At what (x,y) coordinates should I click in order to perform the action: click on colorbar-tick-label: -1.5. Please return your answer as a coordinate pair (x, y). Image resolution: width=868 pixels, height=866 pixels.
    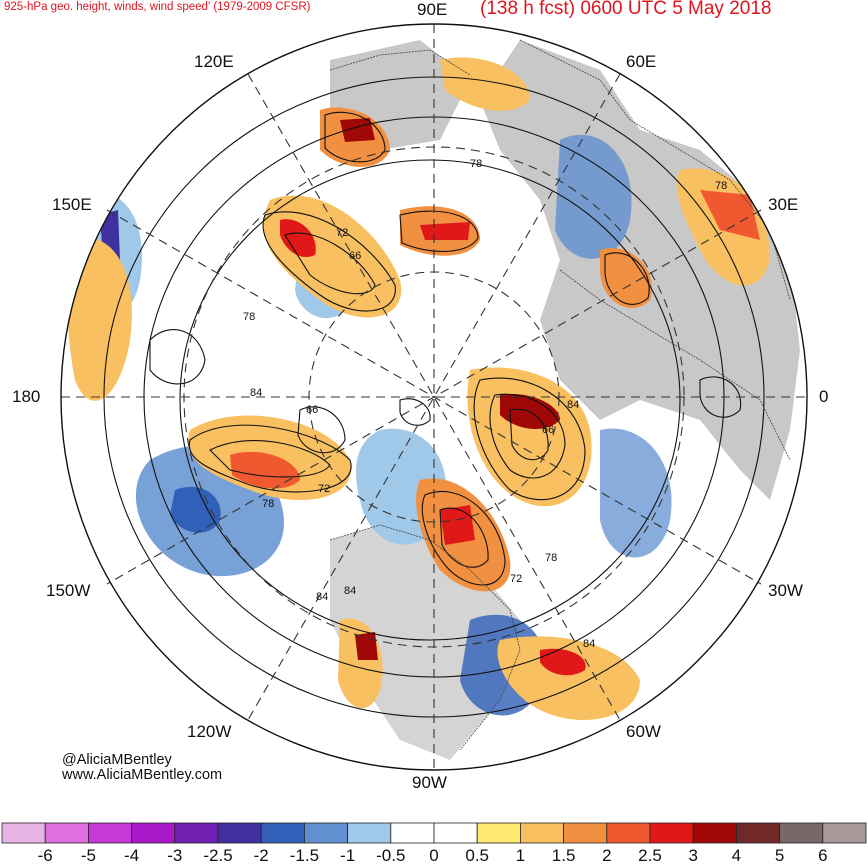
    Looking at the image, I should click on (304, 855).